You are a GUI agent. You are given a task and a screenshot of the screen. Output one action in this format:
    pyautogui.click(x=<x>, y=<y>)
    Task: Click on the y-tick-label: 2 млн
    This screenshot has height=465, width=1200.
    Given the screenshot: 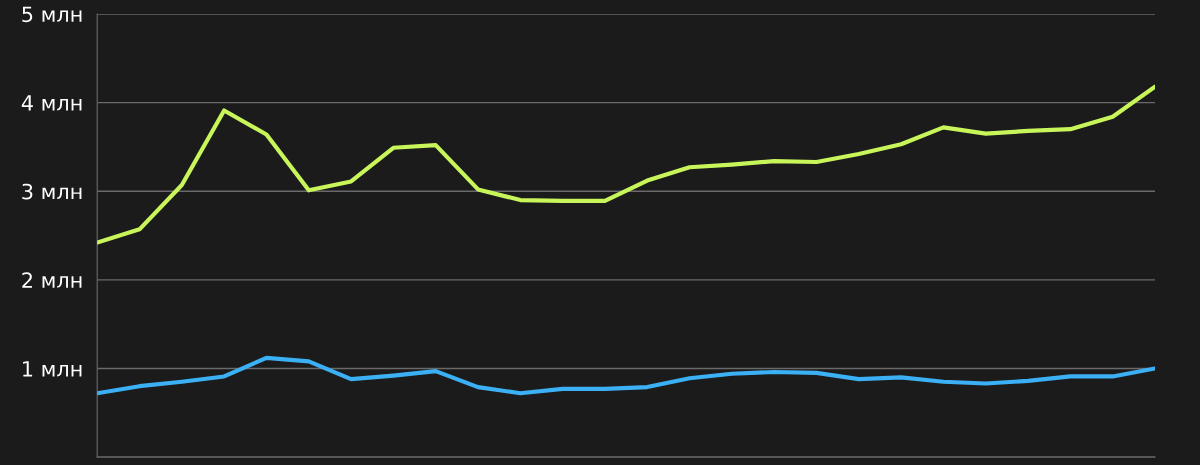 What is the action you would take?
    pyautogui.click(x=52, y=280)
    